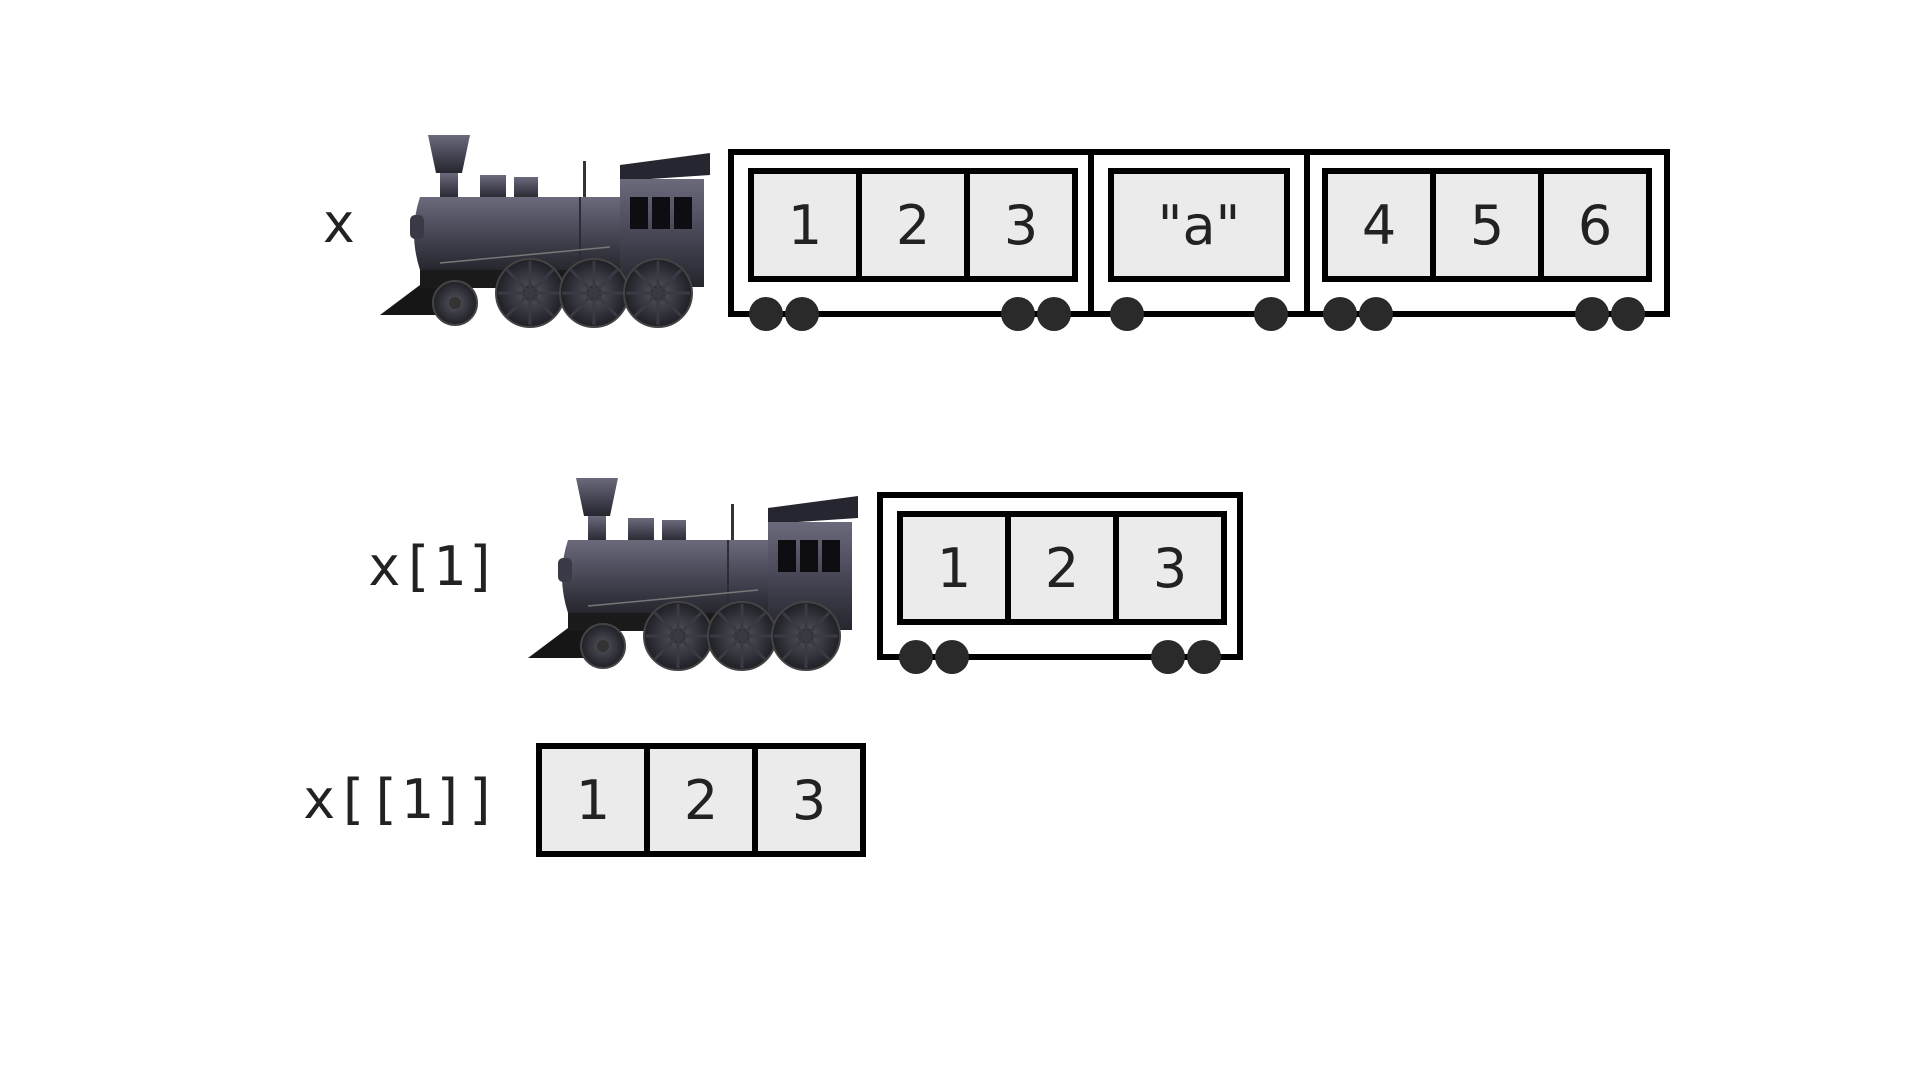  I want to click on row-x-double-bracket: x[[1]] 1 2 3, so click(584, 800).